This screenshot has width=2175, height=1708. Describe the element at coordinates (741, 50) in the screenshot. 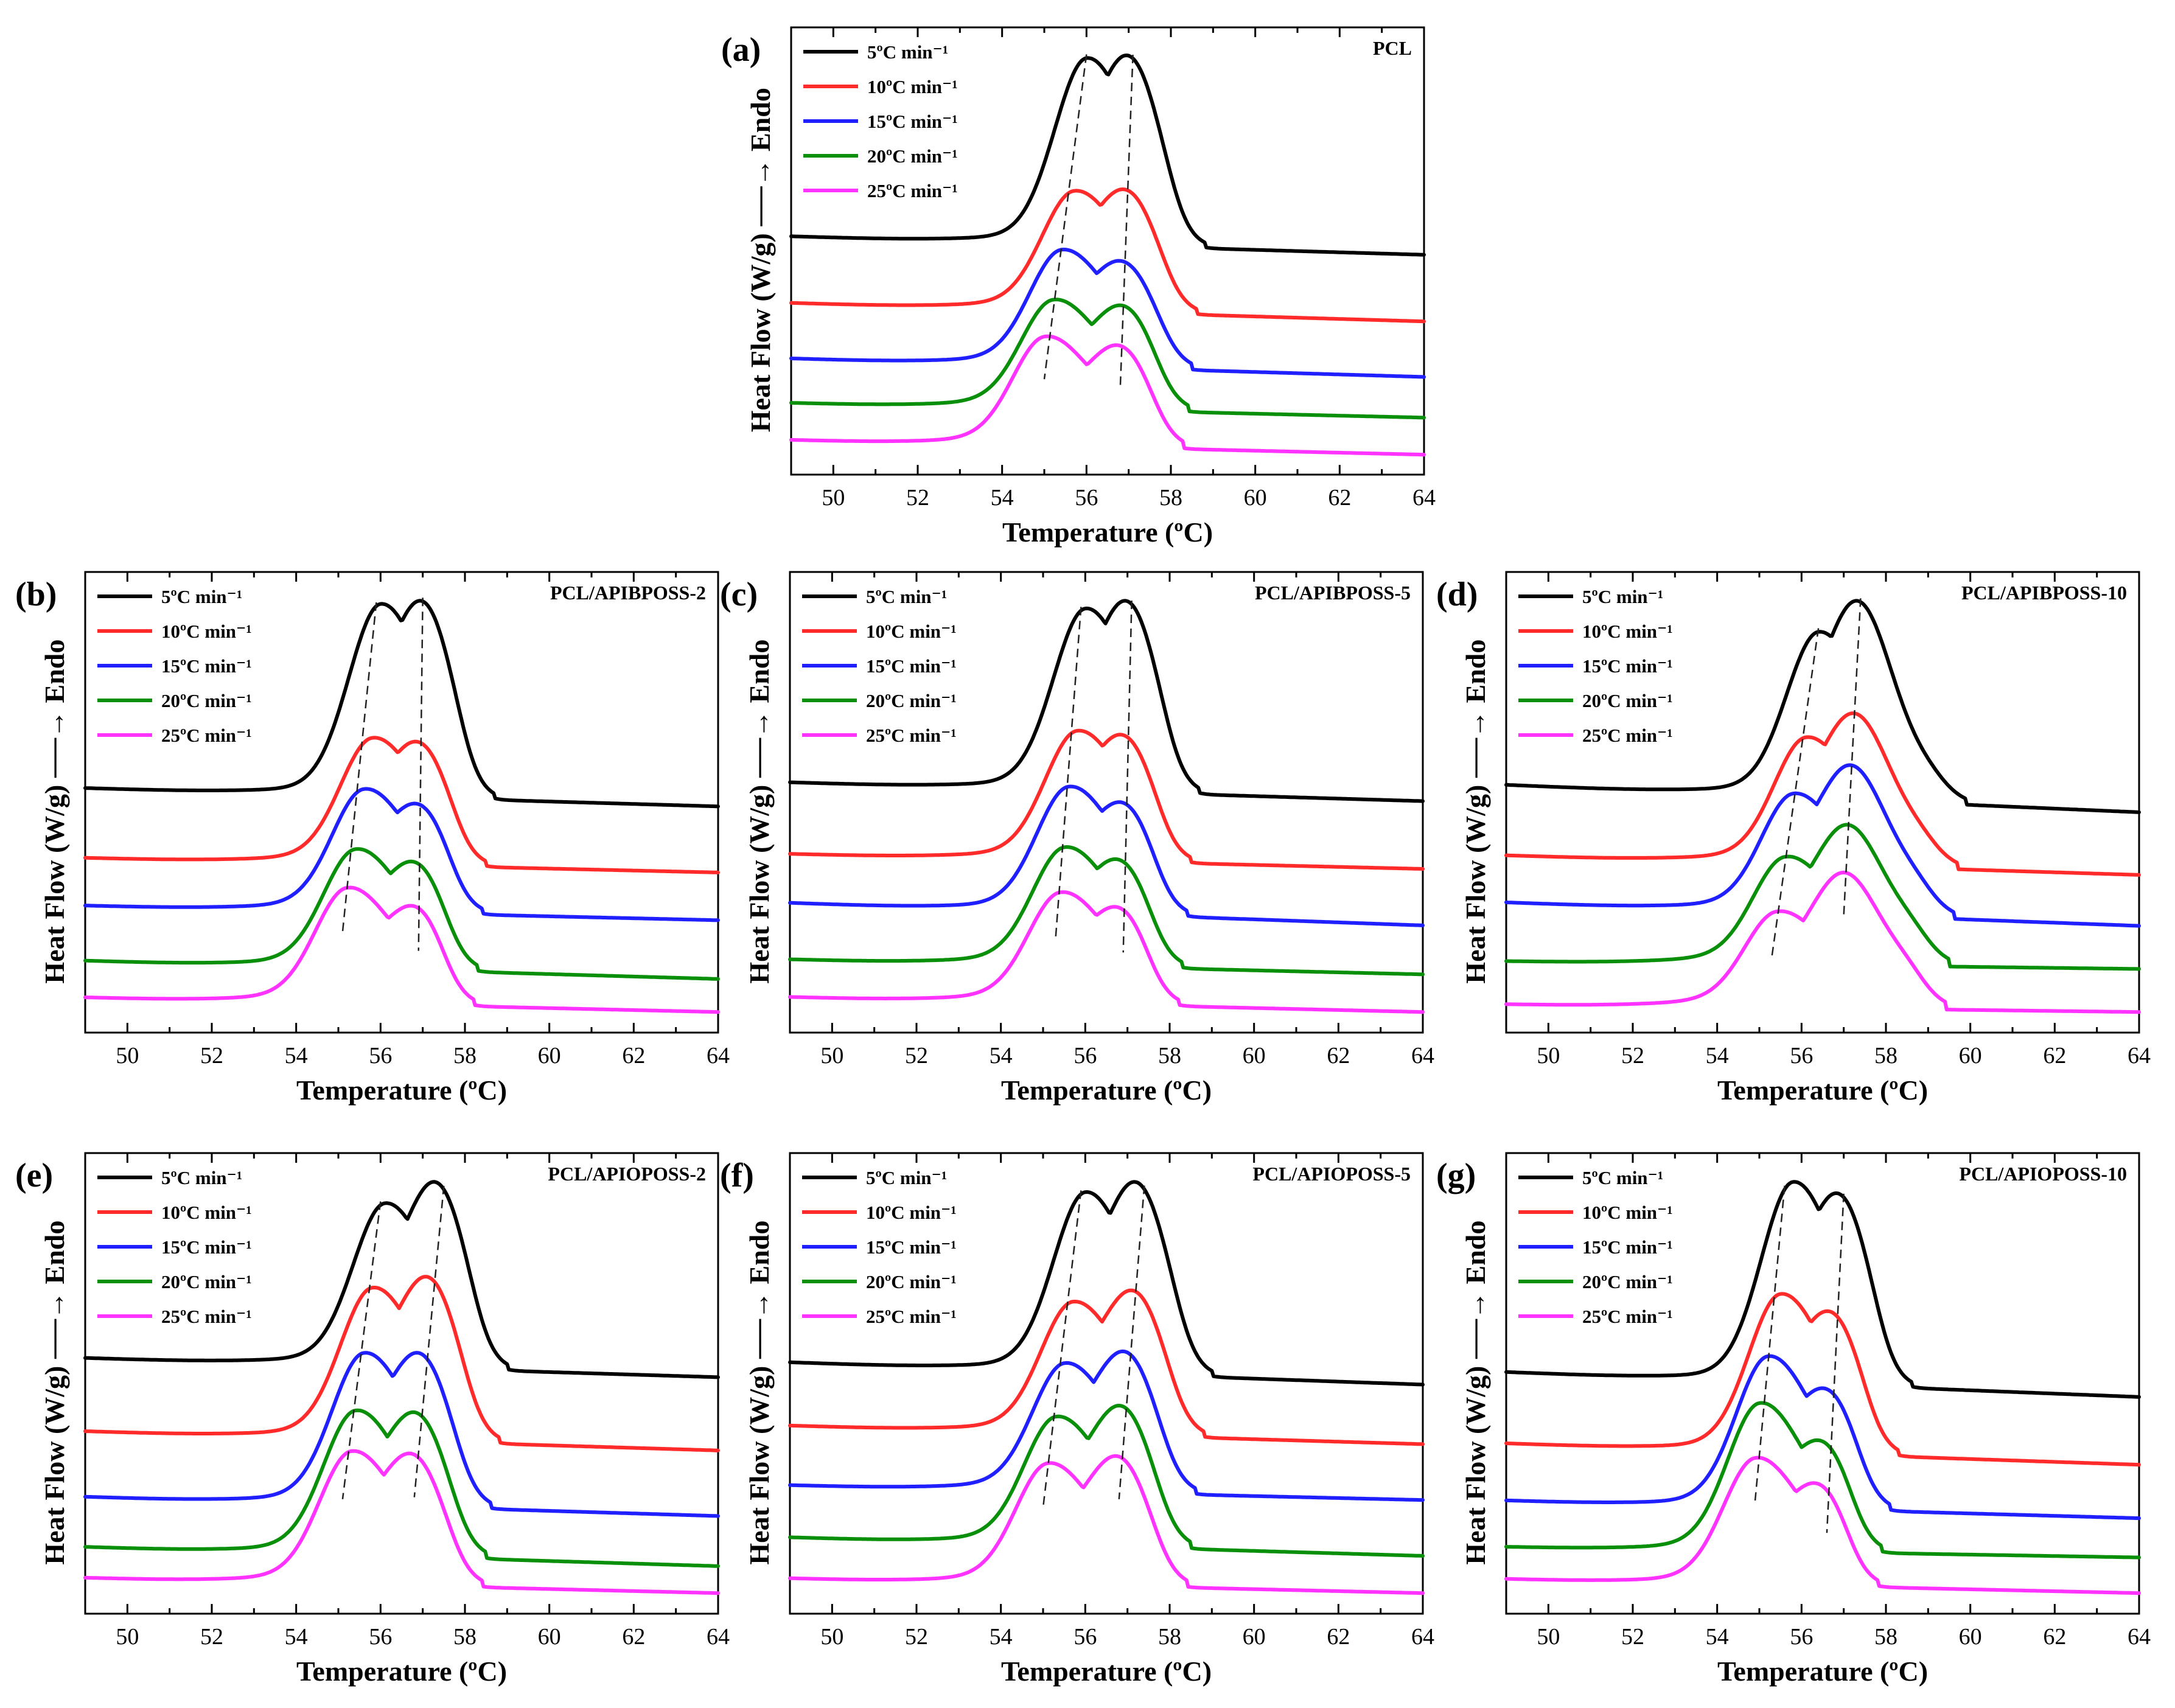

I see `panel-letter: (a)` at that location.